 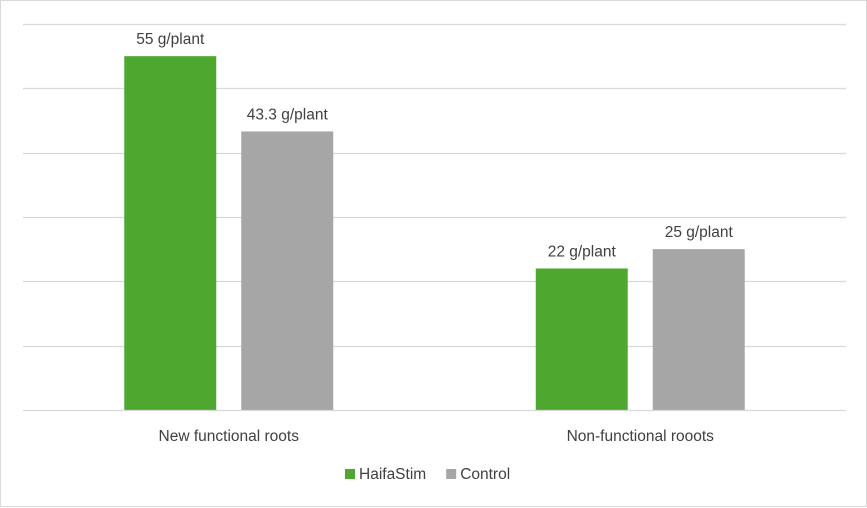 What do you see at coordinates (699, 232) in the screenshot?
I see `data-label: 25 g/plant` at bounding box center [699, 232].